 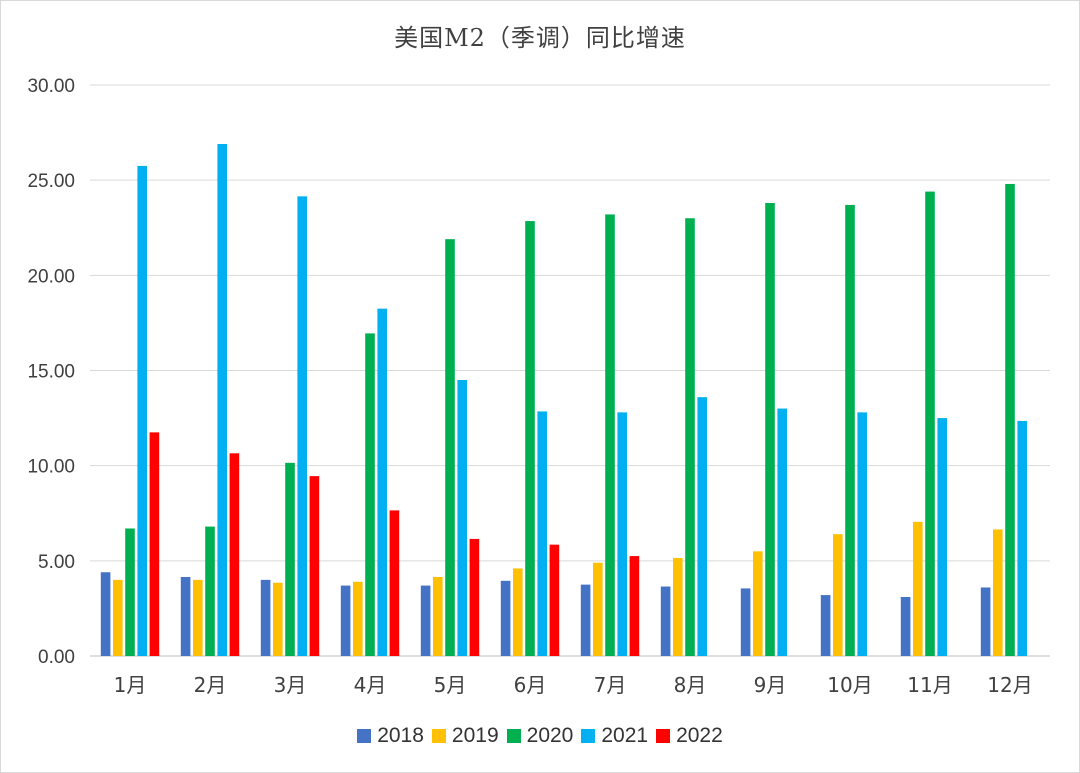 I want to click on chart-legend: 2018 2019 2020 2021 2022, so click(x=540, y=736).